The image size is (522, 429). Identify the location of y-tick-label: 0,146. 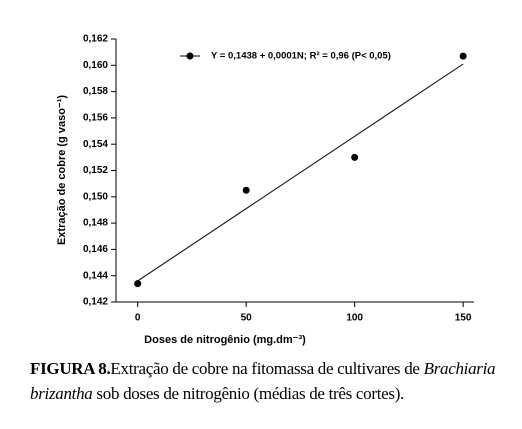
(95, 249).